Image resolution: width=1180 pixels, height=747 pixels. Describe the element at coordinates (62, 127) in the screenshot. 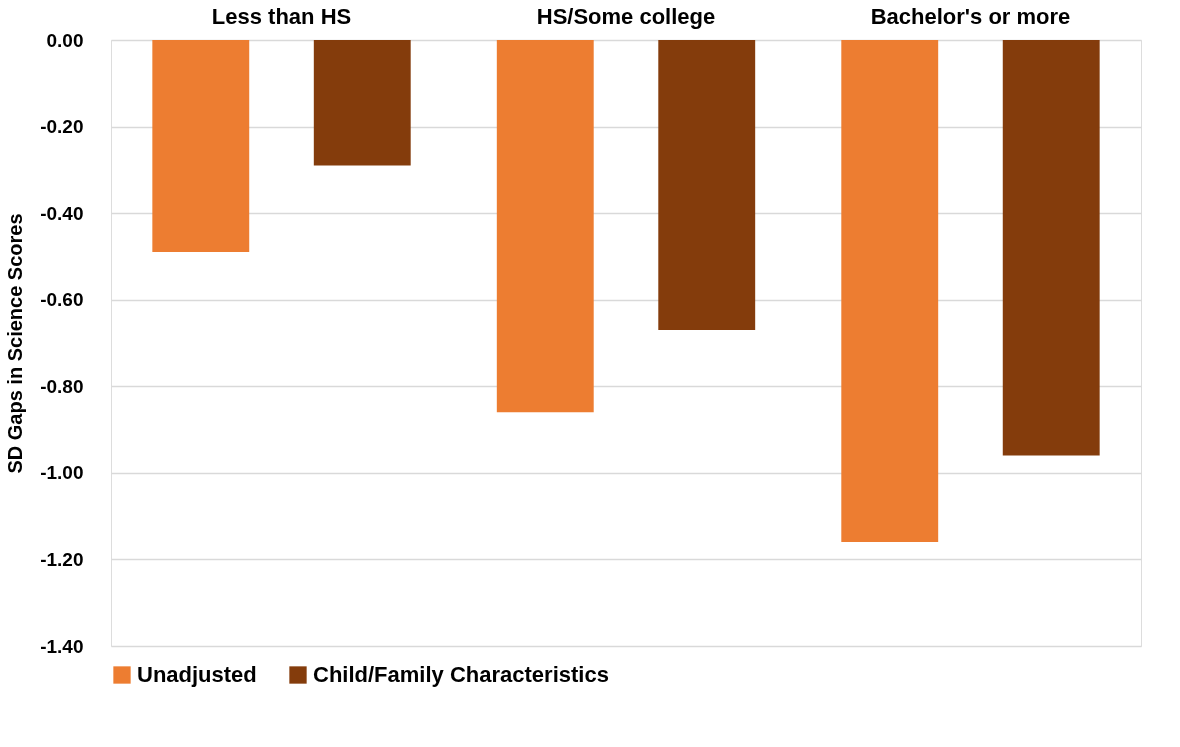

I see `y-tick-label: -0.20` at that location.